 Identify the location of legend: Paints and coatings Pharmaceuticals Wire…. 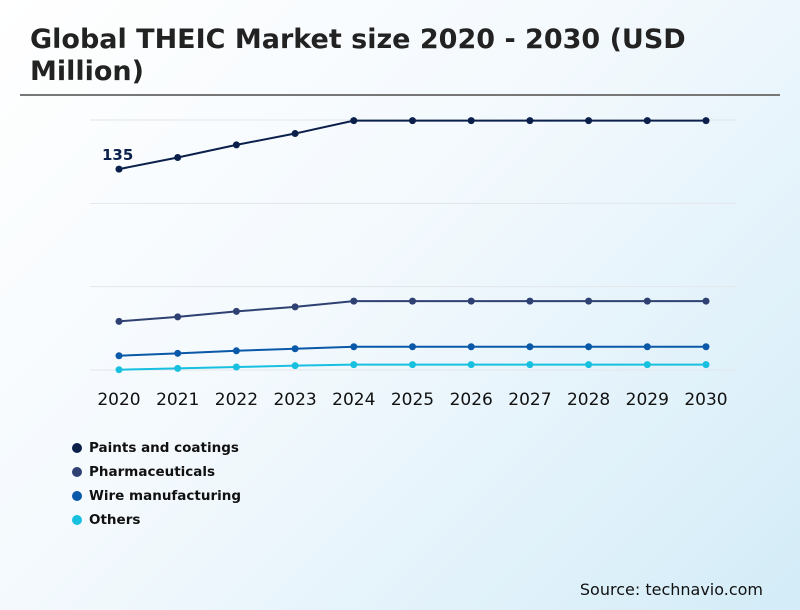
(156, 484).